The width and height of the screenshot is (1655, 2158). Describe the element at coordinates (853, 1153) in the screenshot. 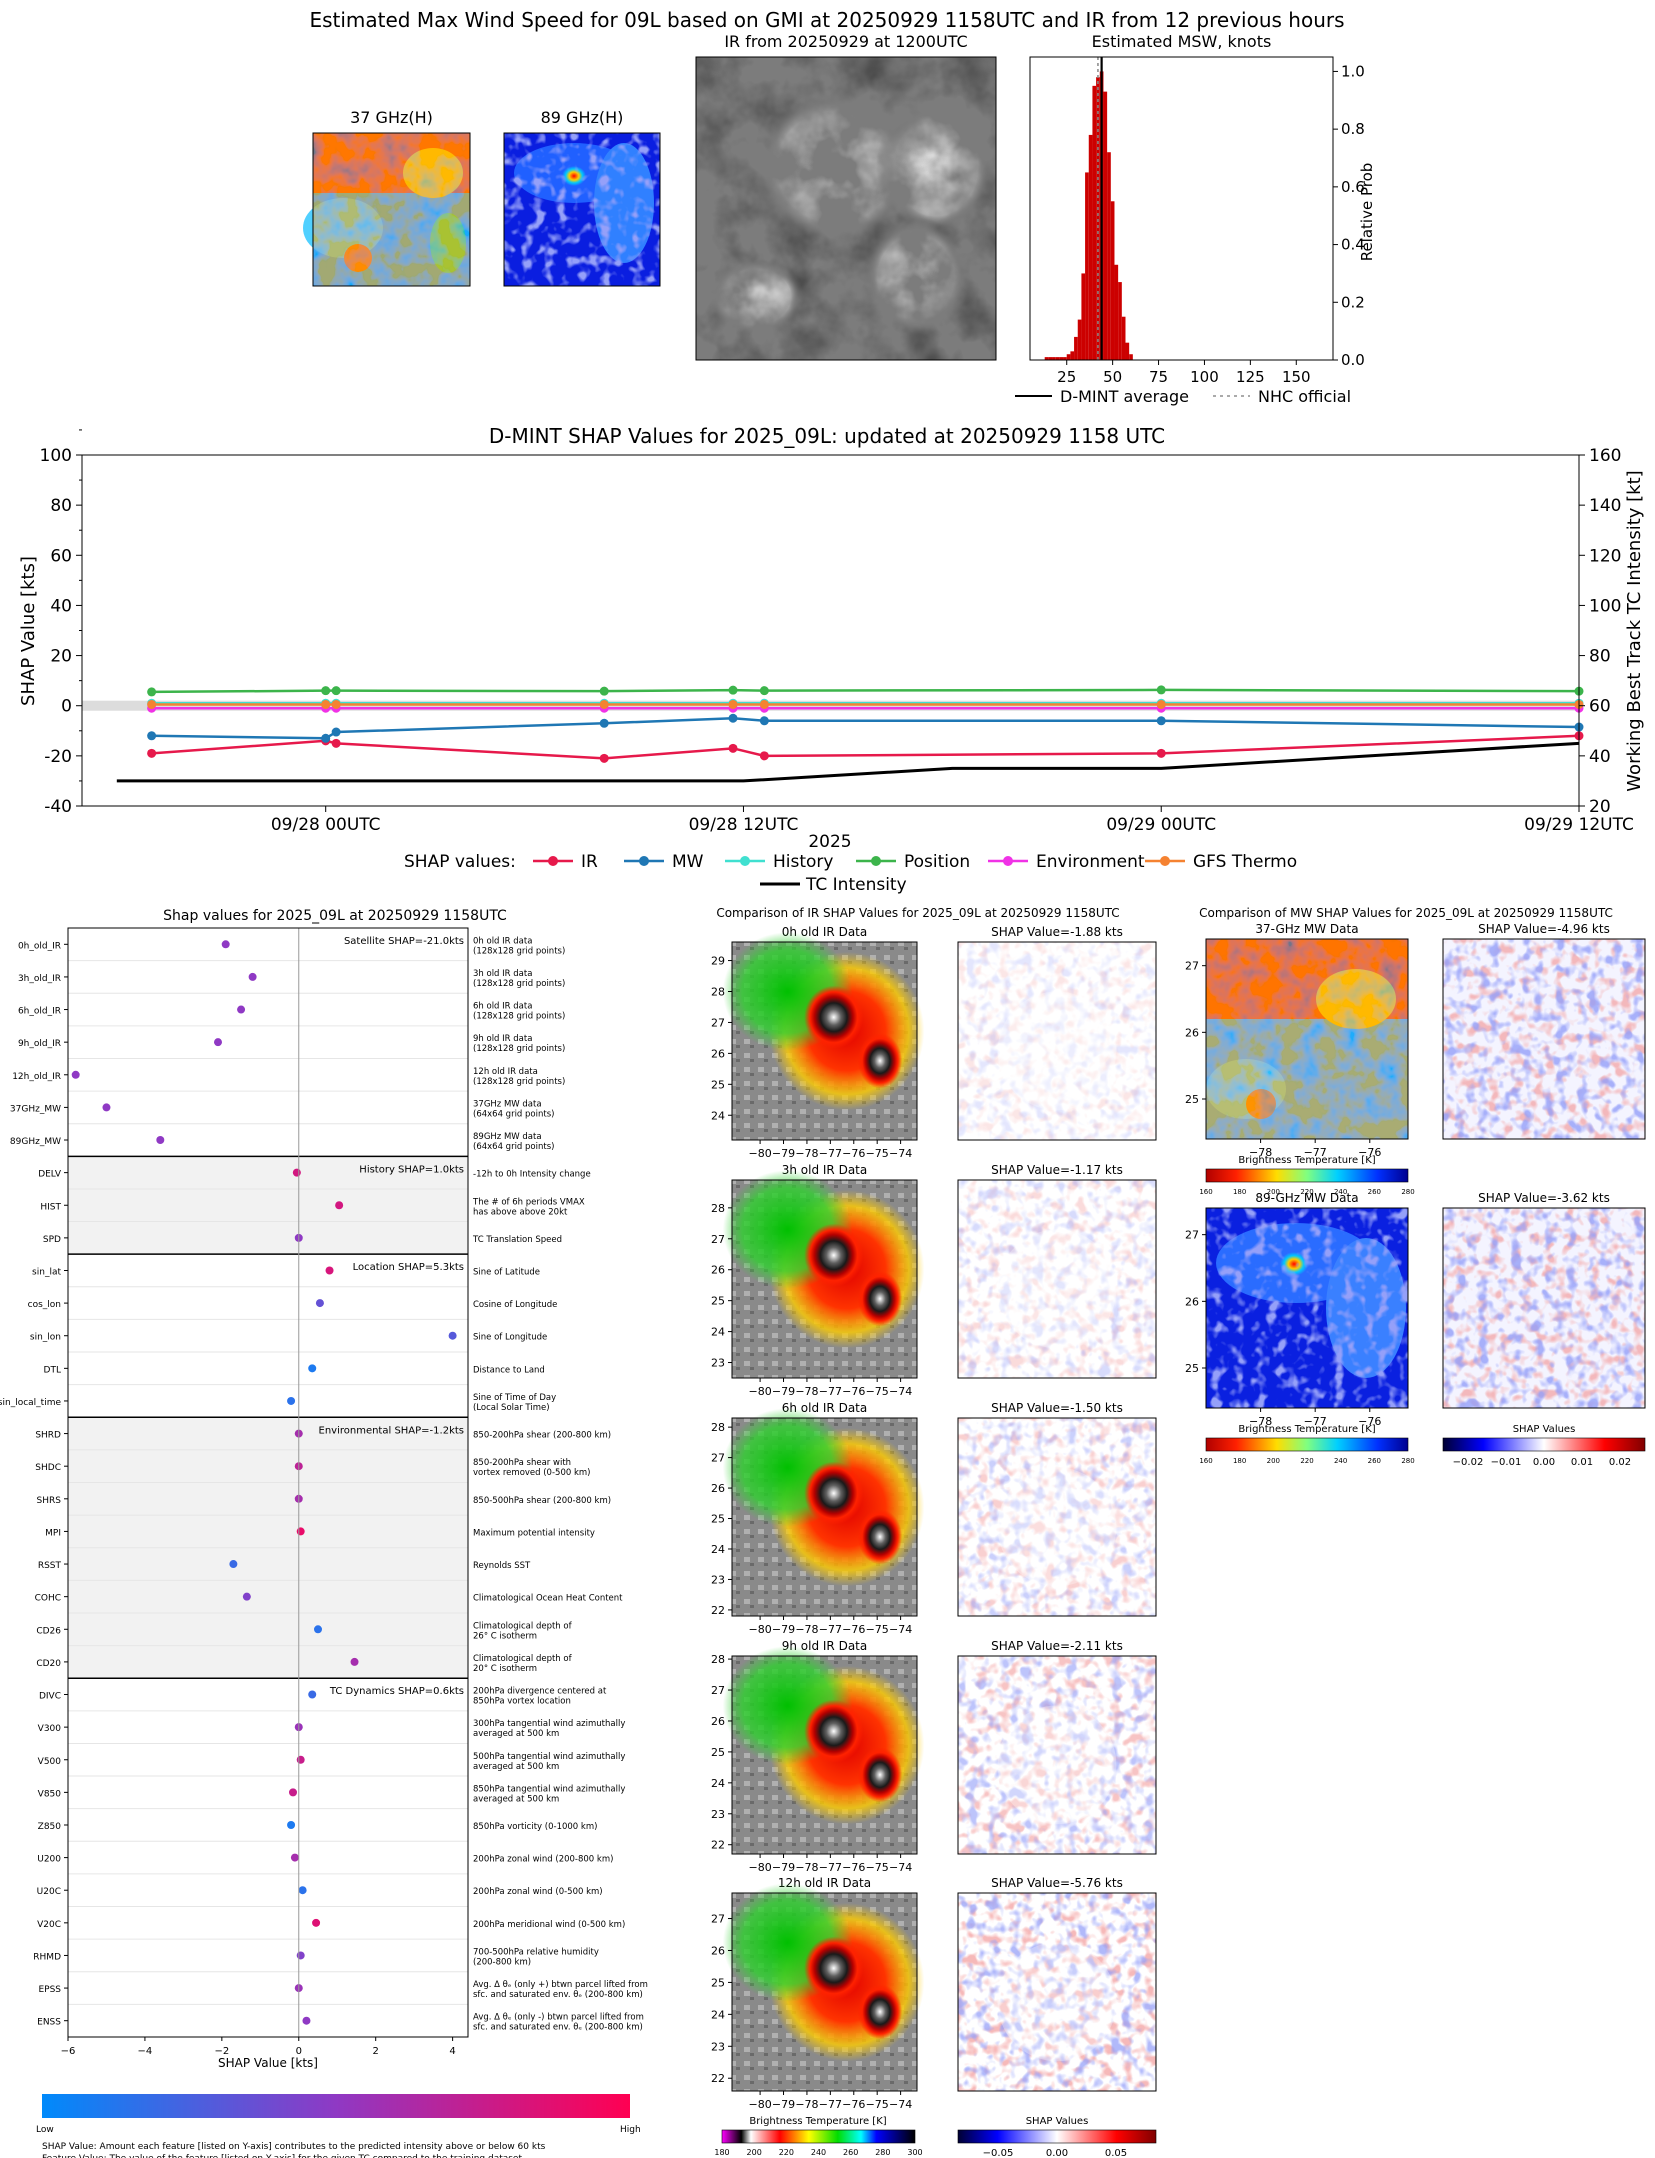

I see `ir-xtick-label: −76` at that location.